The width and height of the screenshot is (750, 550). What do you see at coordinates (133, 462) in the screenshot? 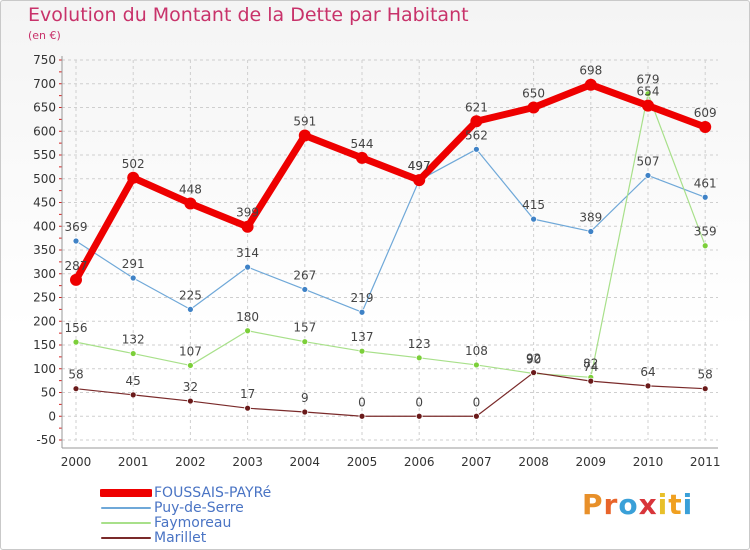
I see `x-tick-label: 2001` at bounding box center [133, 462].